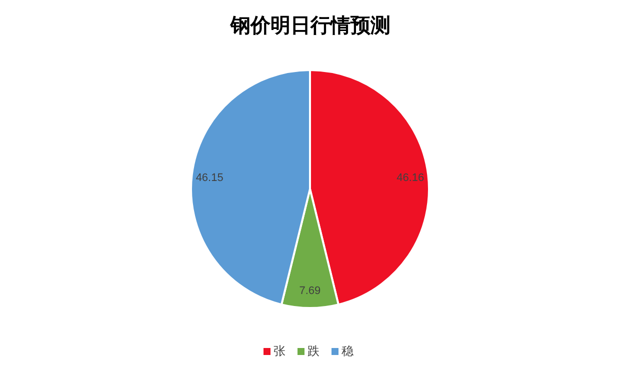 This screenshot has width=621, height=372. Describe the element at coordinates (310, 291) in the screenshot. I see `data-label: 7.69` at that location.